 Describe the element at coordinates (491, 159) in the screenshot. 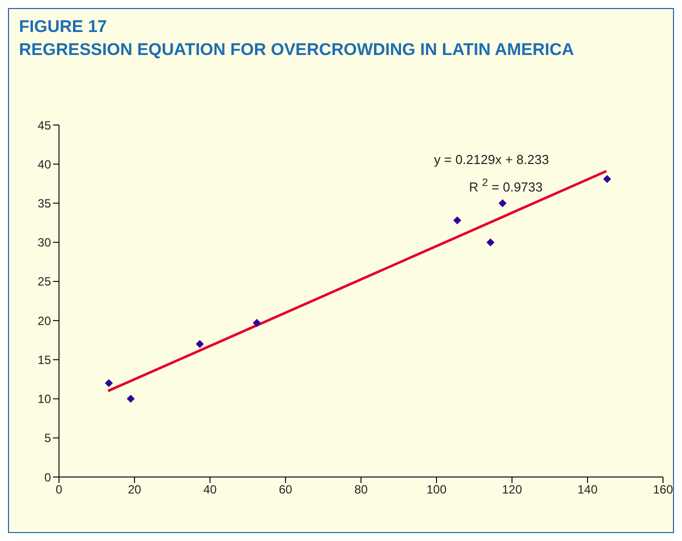

I see `annotation: y = 0.2129x + 8.233` at that location.